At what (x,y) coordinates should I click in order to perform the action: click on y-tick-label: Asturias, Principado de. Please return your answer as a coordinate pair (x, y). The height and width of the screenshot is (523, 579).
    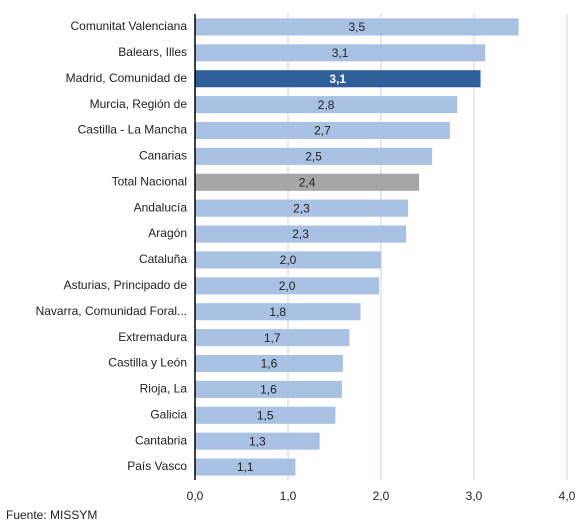
    Looking at the image, I should click on (126, 285).